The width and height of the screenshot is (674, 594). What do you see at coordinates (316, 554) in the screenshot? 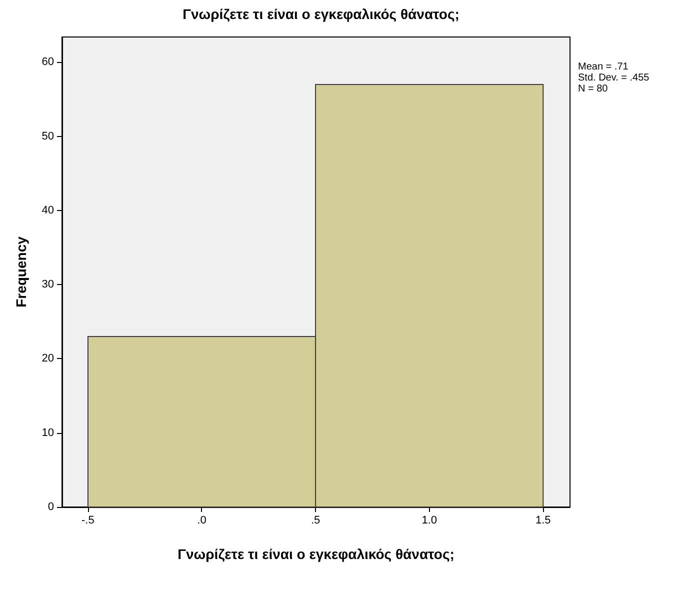
I see `x-axis-title: Γνωρίζετε τι είναι ο εγκεφαλικός θάνατος;` at bounding box center [316, 554].